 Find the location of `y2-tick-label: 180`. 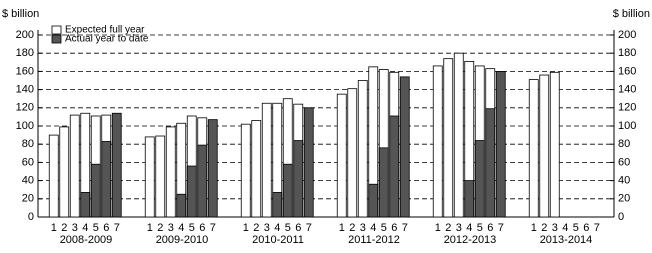

y2-tick-label: 180 is located at coordinates (627, 53).